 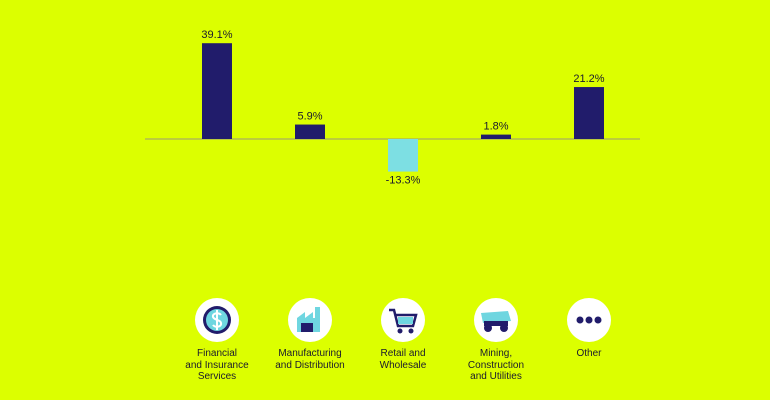 I want to click on value-label: 1.8%, so click(x=495, y=126).